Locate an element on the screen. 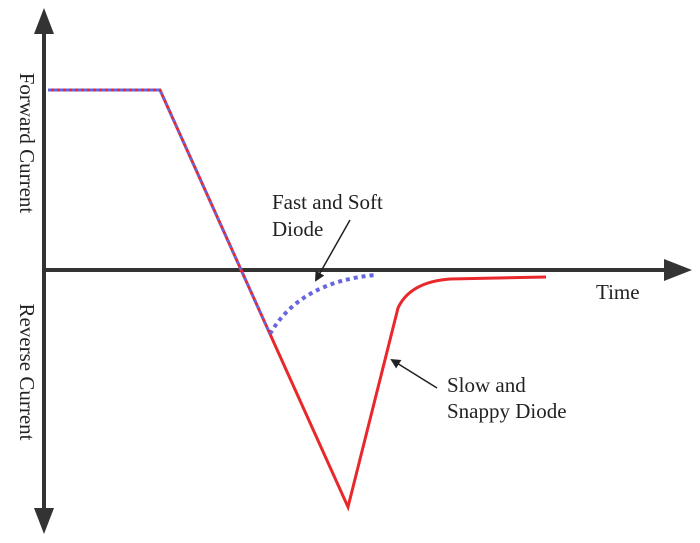 This screenshot has width=700, height=543. common-ramp-dots is located at coordinates (160, 211).